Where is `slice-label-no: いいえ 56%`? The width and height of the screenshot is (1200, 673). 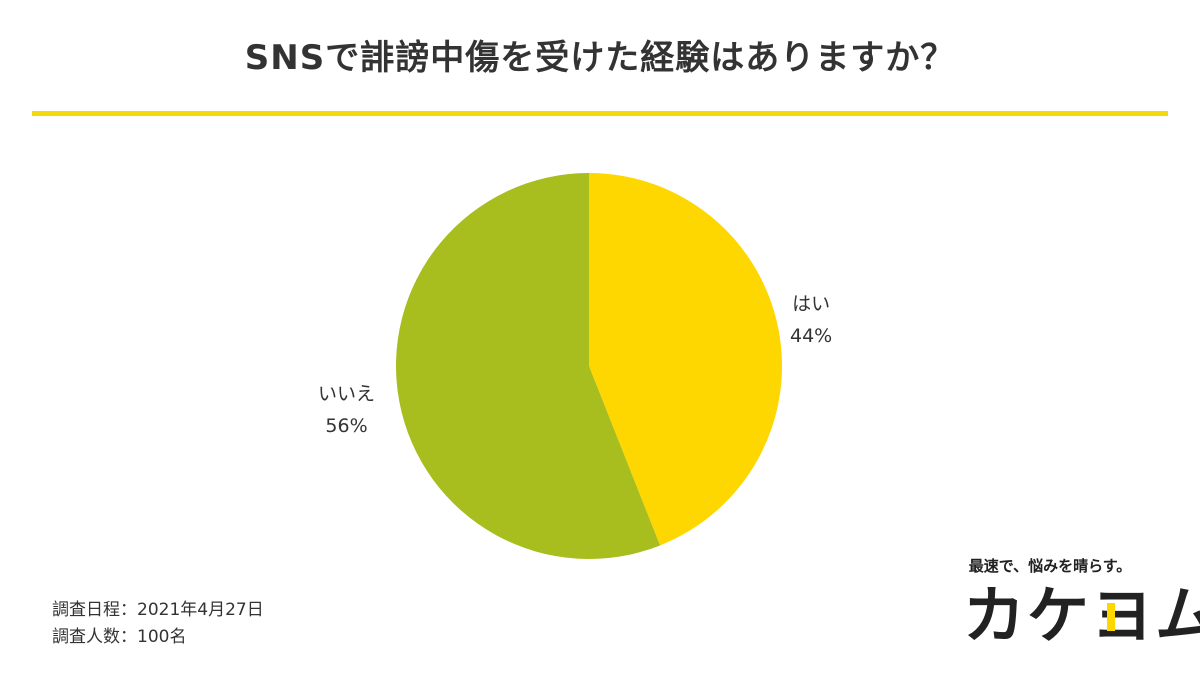
slice-label-no: いいえ 56% is located at coordinates (346, 410).